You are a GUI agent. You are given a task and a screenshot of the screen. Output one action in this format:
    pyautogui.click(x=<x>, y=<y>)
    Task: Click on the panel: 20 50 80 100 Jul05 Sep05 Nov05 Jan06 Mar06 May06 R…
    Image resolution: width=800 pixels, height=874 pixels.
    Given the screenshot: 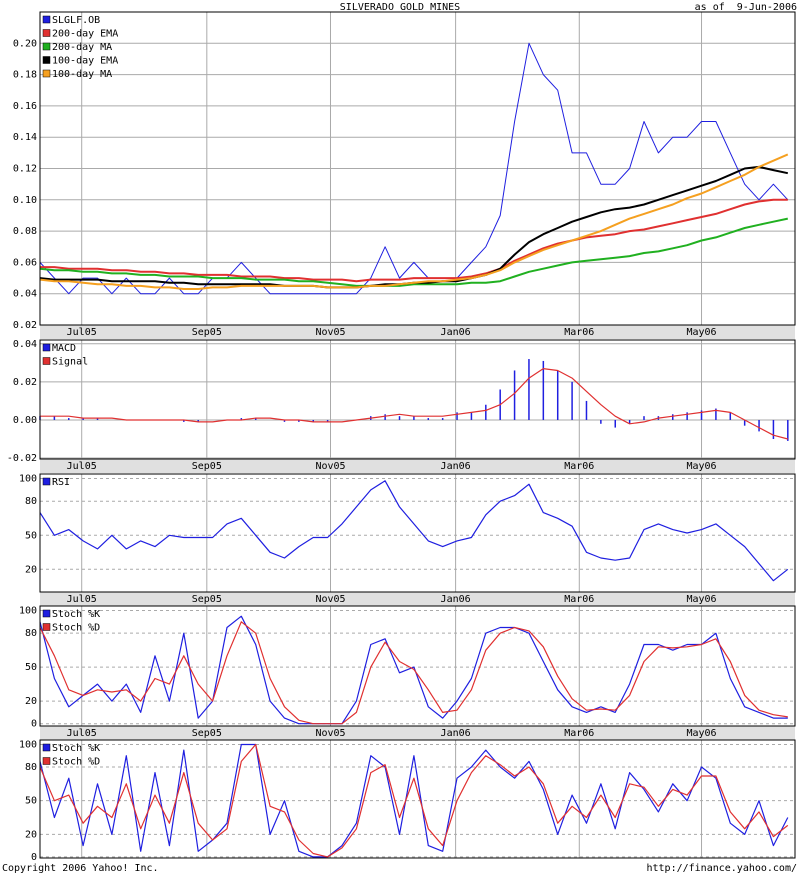 What is the action you would take?
    pyautogui.click(x=407, y=539)
    